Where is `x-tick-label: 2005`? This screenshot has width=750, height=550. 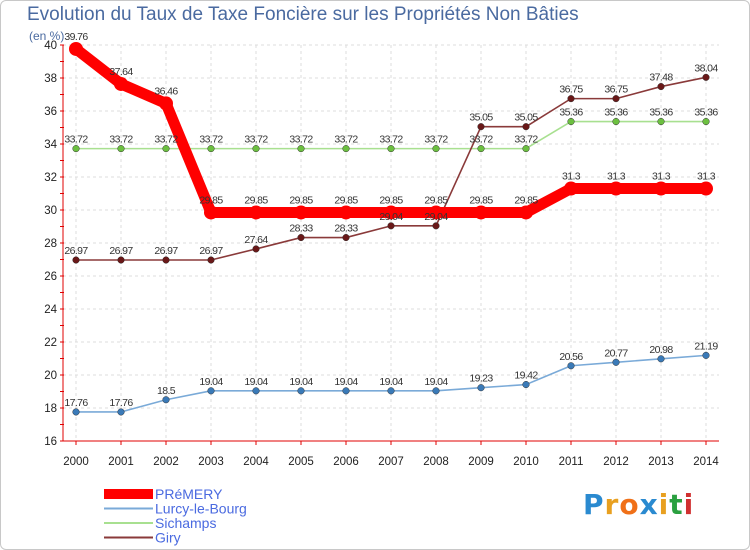 x-tick-label: 2005 is located at coordinates (301, 462).